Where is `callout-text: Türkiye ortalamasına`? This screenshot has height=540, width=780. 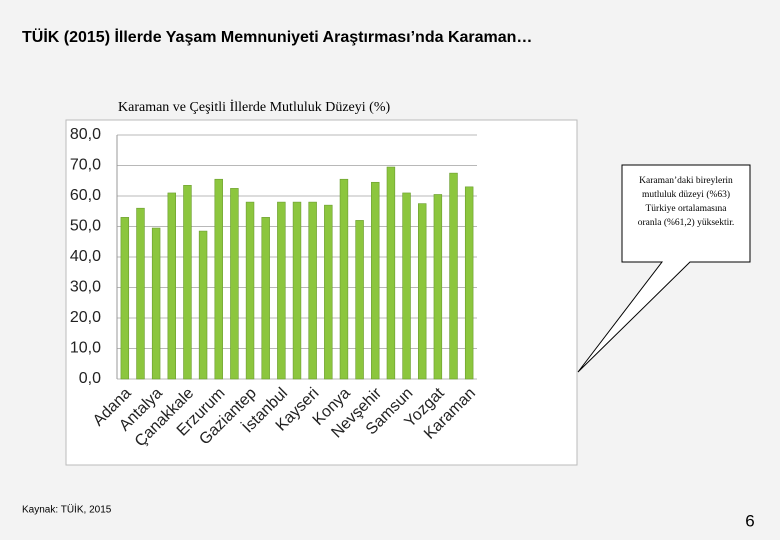 callout-text: Türkiye ortalamasına is located at coordinates (687, 209).